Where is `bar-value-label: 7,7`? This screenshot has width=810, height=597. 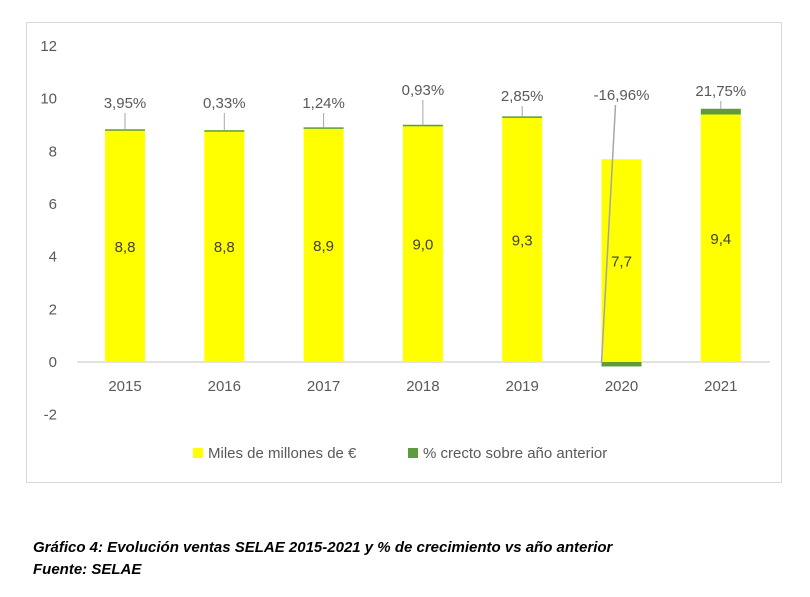 bar-value-label: 7,7 is located at coordinates (621, 262).